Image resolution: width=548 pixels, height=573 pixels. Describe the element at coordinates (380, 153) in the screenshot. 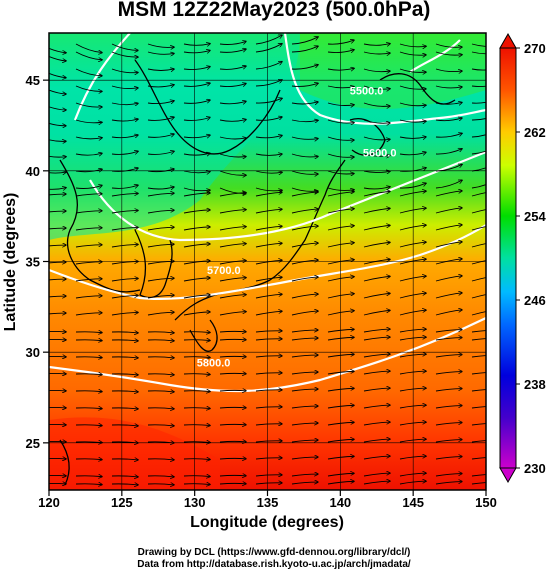

I see `contour-label-5600.0: 5600.0` at that location.